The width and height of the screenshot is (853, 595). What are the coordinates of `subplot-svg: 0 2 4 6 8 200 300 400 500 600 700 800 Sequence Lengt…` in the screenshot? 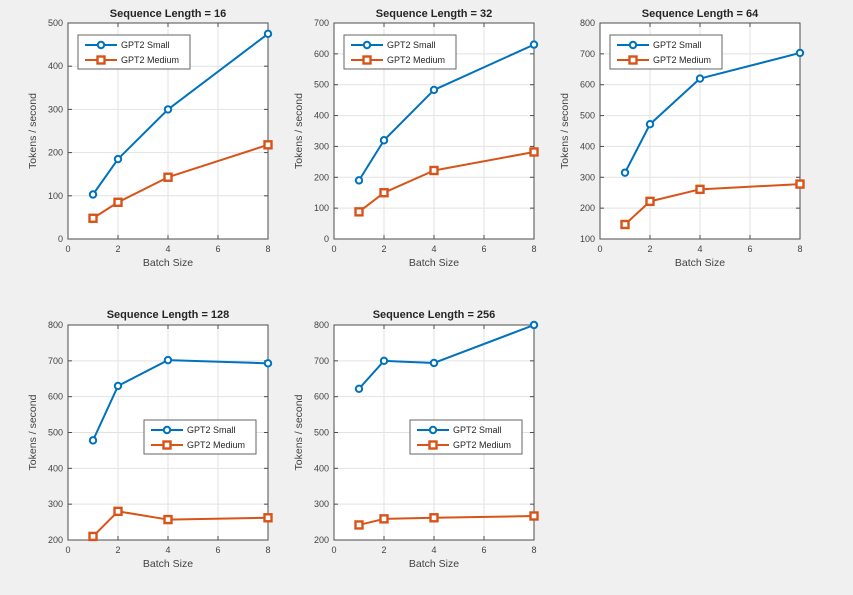 It's located at (416, 439).